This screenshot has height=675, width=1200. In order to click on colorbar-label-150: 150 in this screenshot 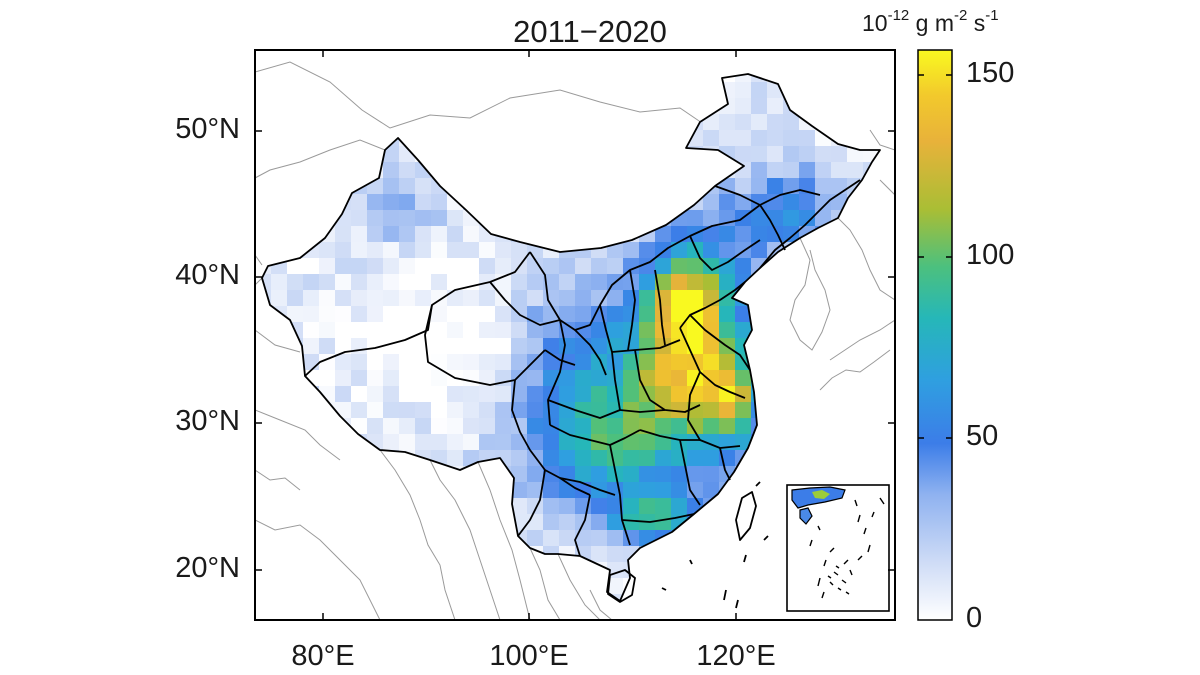, I will do `click(990, 73)`.